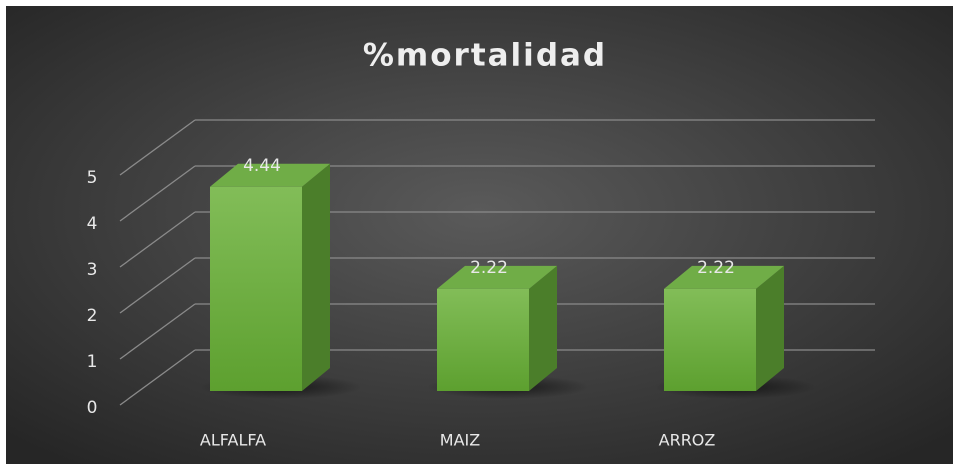 This screenshot has width=959, height=470. What do you see at coordinates (92, 316) in the screenshot?
I see `y-tick-label: 2` at bounding box center [92, 316].